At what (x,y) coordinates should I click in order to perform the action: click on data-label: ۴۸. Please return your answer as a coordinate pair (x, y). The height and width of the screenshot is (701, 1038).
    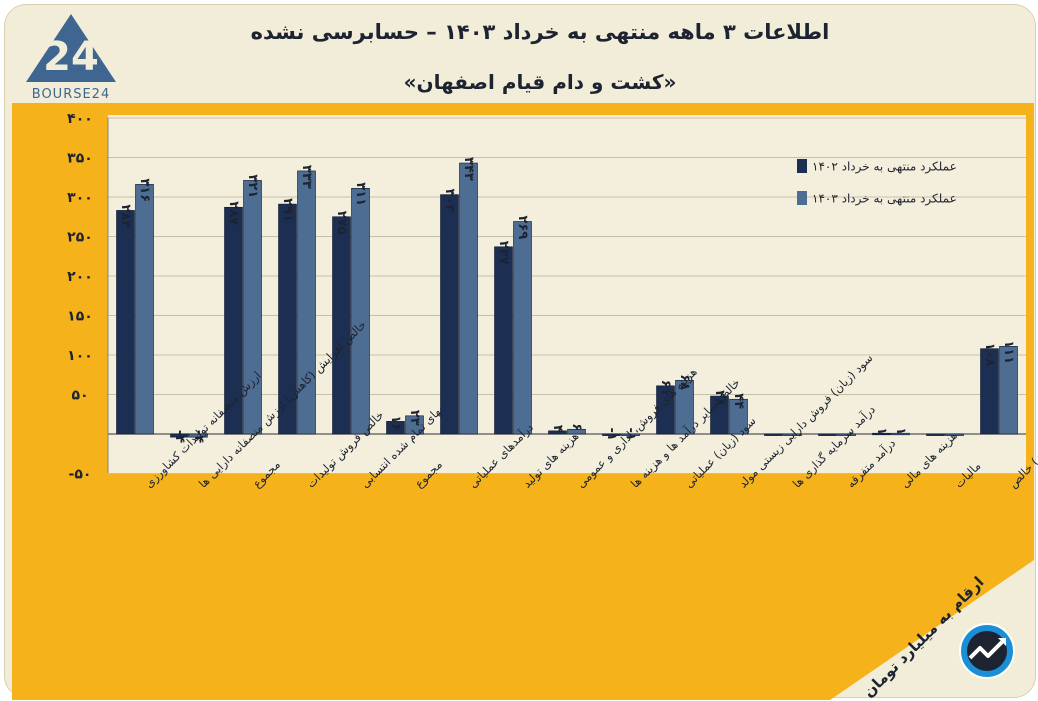
    Looking at the image, I should click on (719, 398).